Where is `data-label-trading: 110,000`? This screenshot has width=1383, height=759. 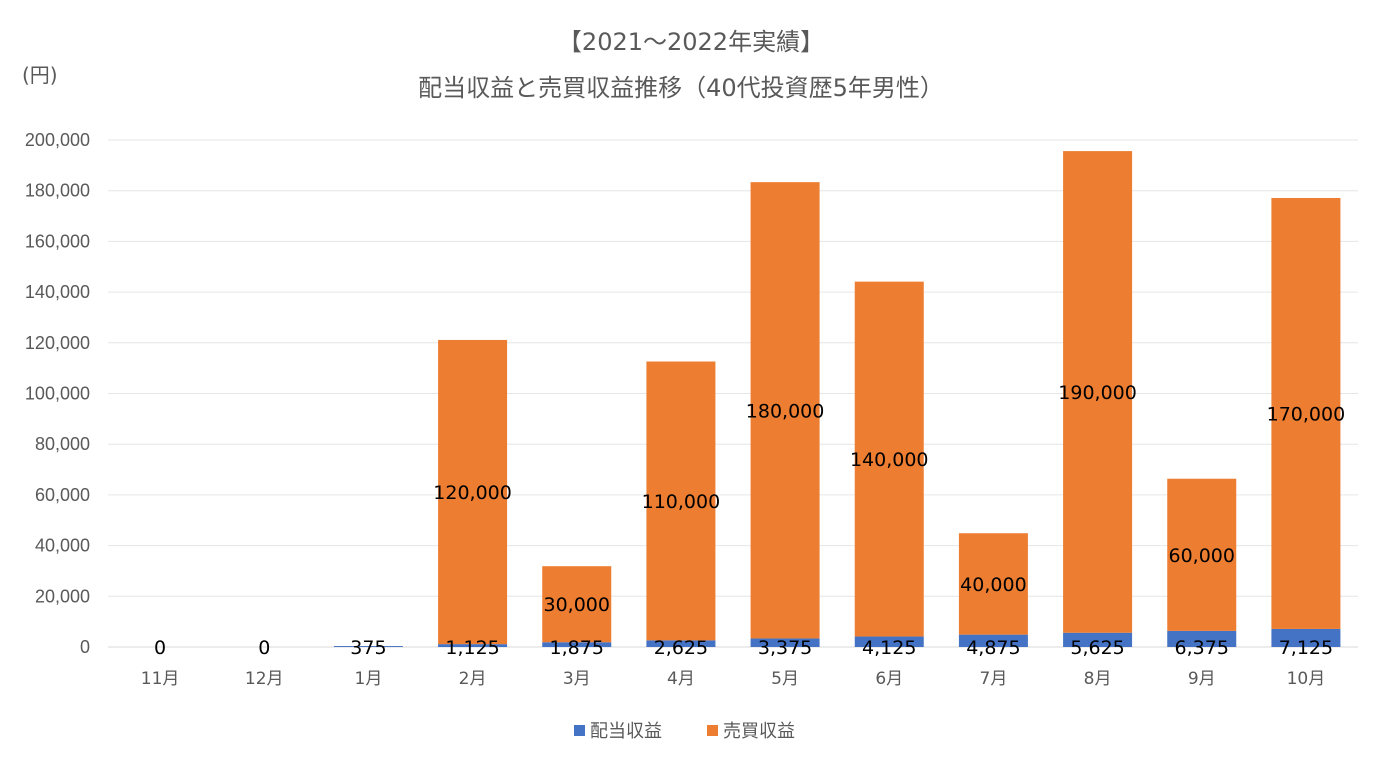
data-label-trading: 110,000 is located at coordinates (681, 502).